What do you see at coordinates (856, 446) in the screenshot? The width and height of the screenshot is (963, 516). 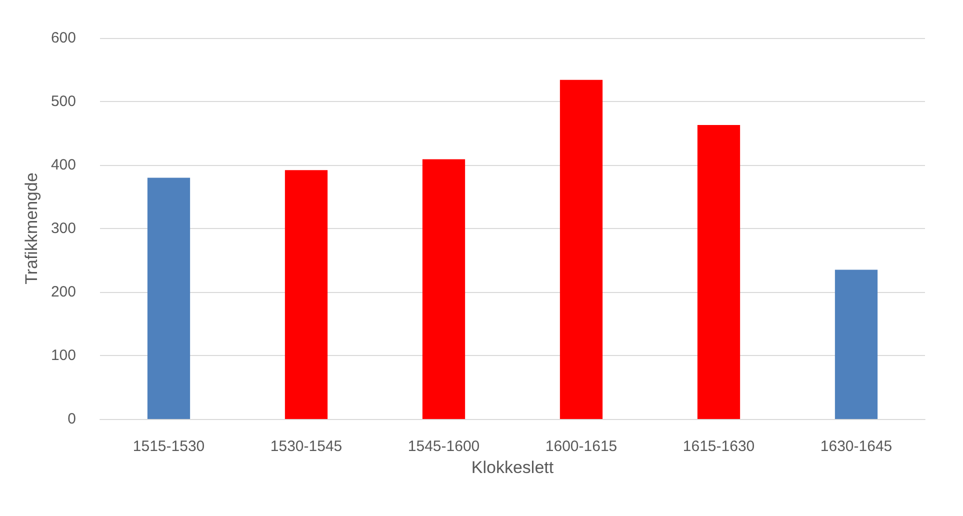 I see `x-tick-label: 1630-1645` at bounding box center [856, 446].